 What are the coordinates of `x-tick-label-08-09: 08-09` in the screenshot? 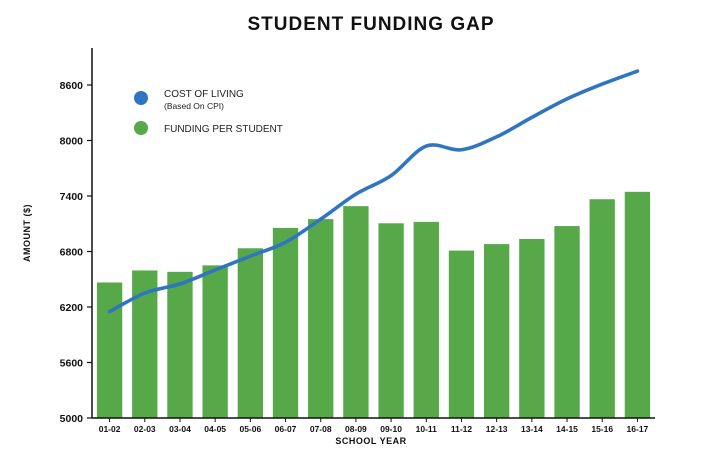 It's located at (356, 429).